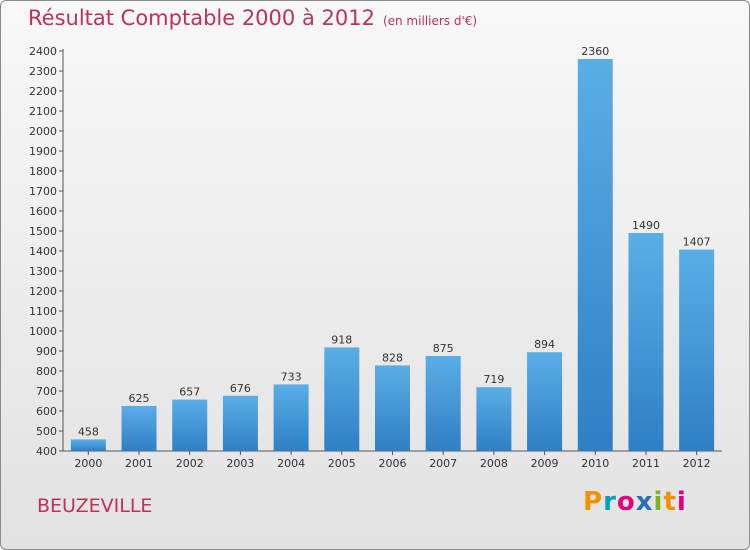  What do you see at coordinates (610, 502) in the screenshot?
I see `logo-letter: r` at bounding box center [610, 502].